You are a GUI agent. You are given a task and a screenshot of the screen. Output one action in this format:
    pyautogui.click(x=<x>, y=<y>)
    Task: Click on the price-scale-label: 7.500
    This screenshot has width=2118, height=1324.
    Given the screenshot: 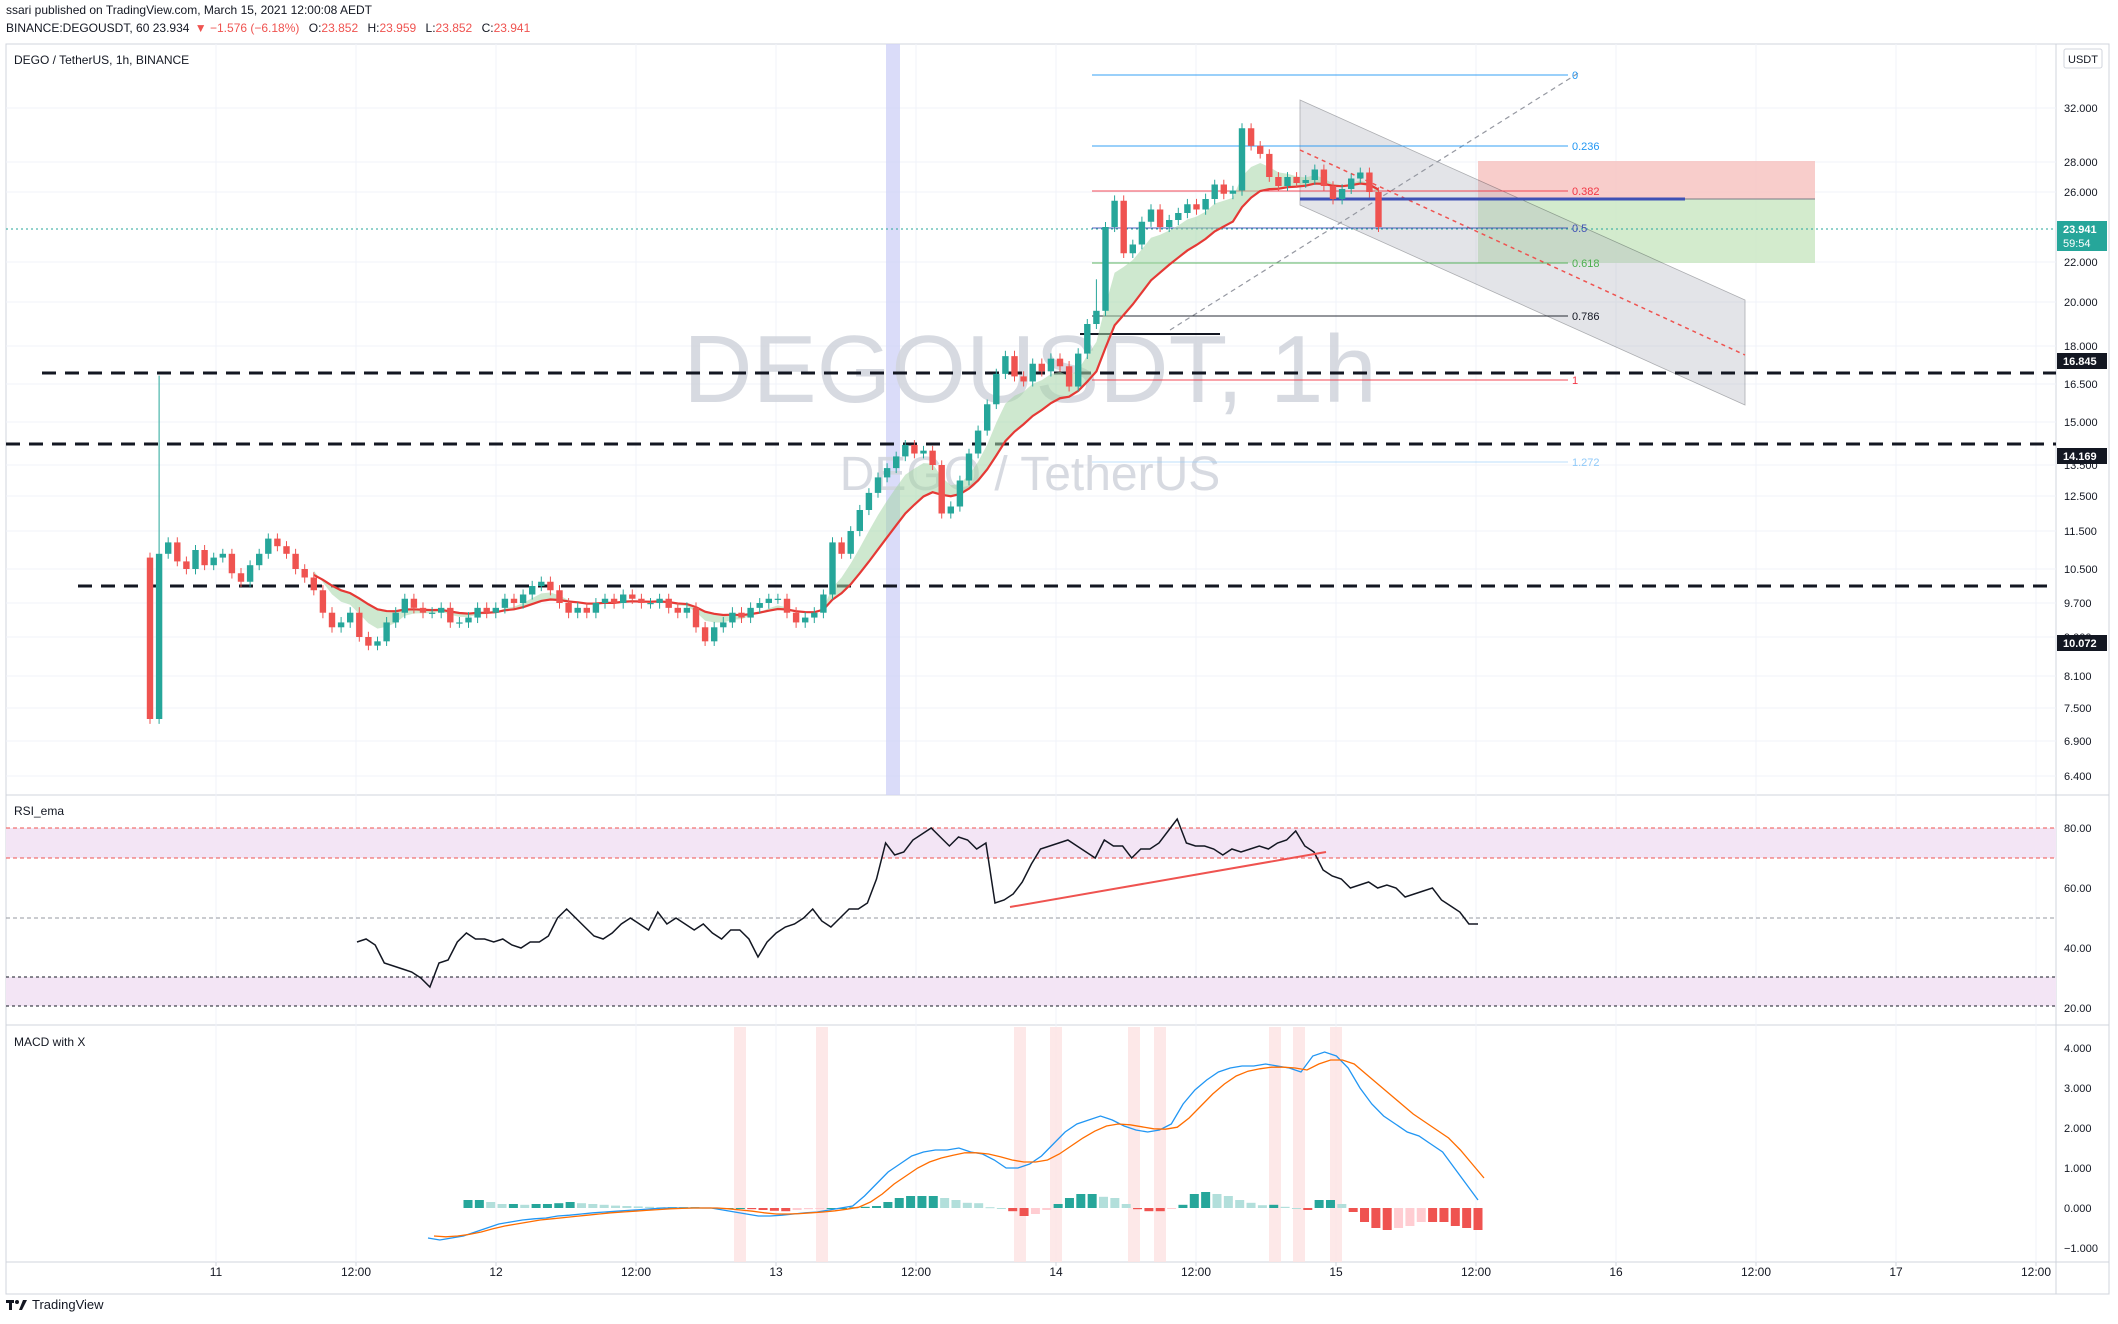 What is the action you would take?
    pyautogui.click(x=2078, y=709)
    